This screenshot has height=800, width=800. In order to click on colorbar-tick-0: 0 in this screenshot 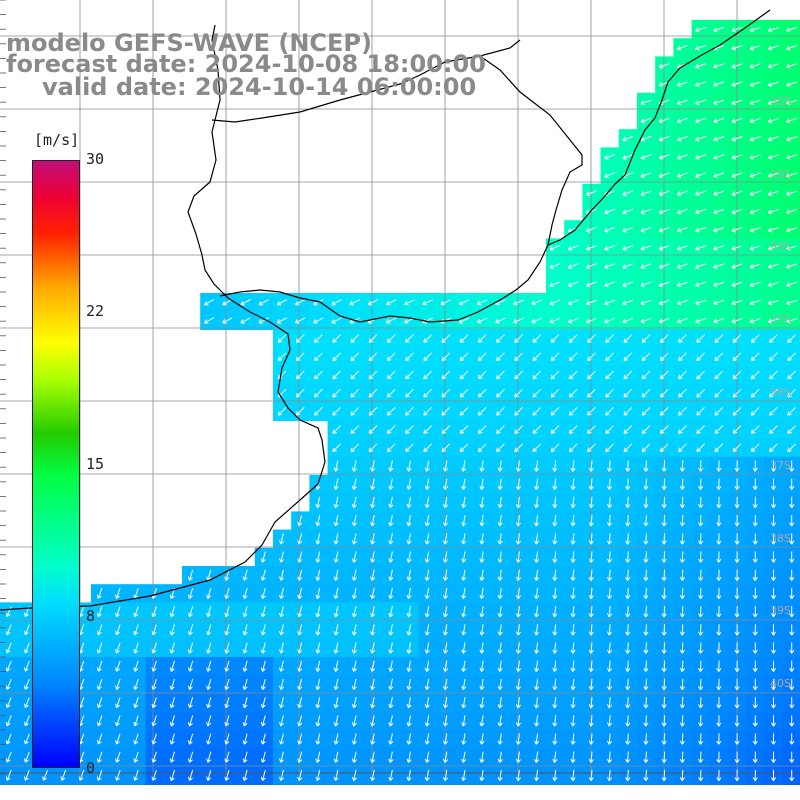, I will do `click(91, 768)`.